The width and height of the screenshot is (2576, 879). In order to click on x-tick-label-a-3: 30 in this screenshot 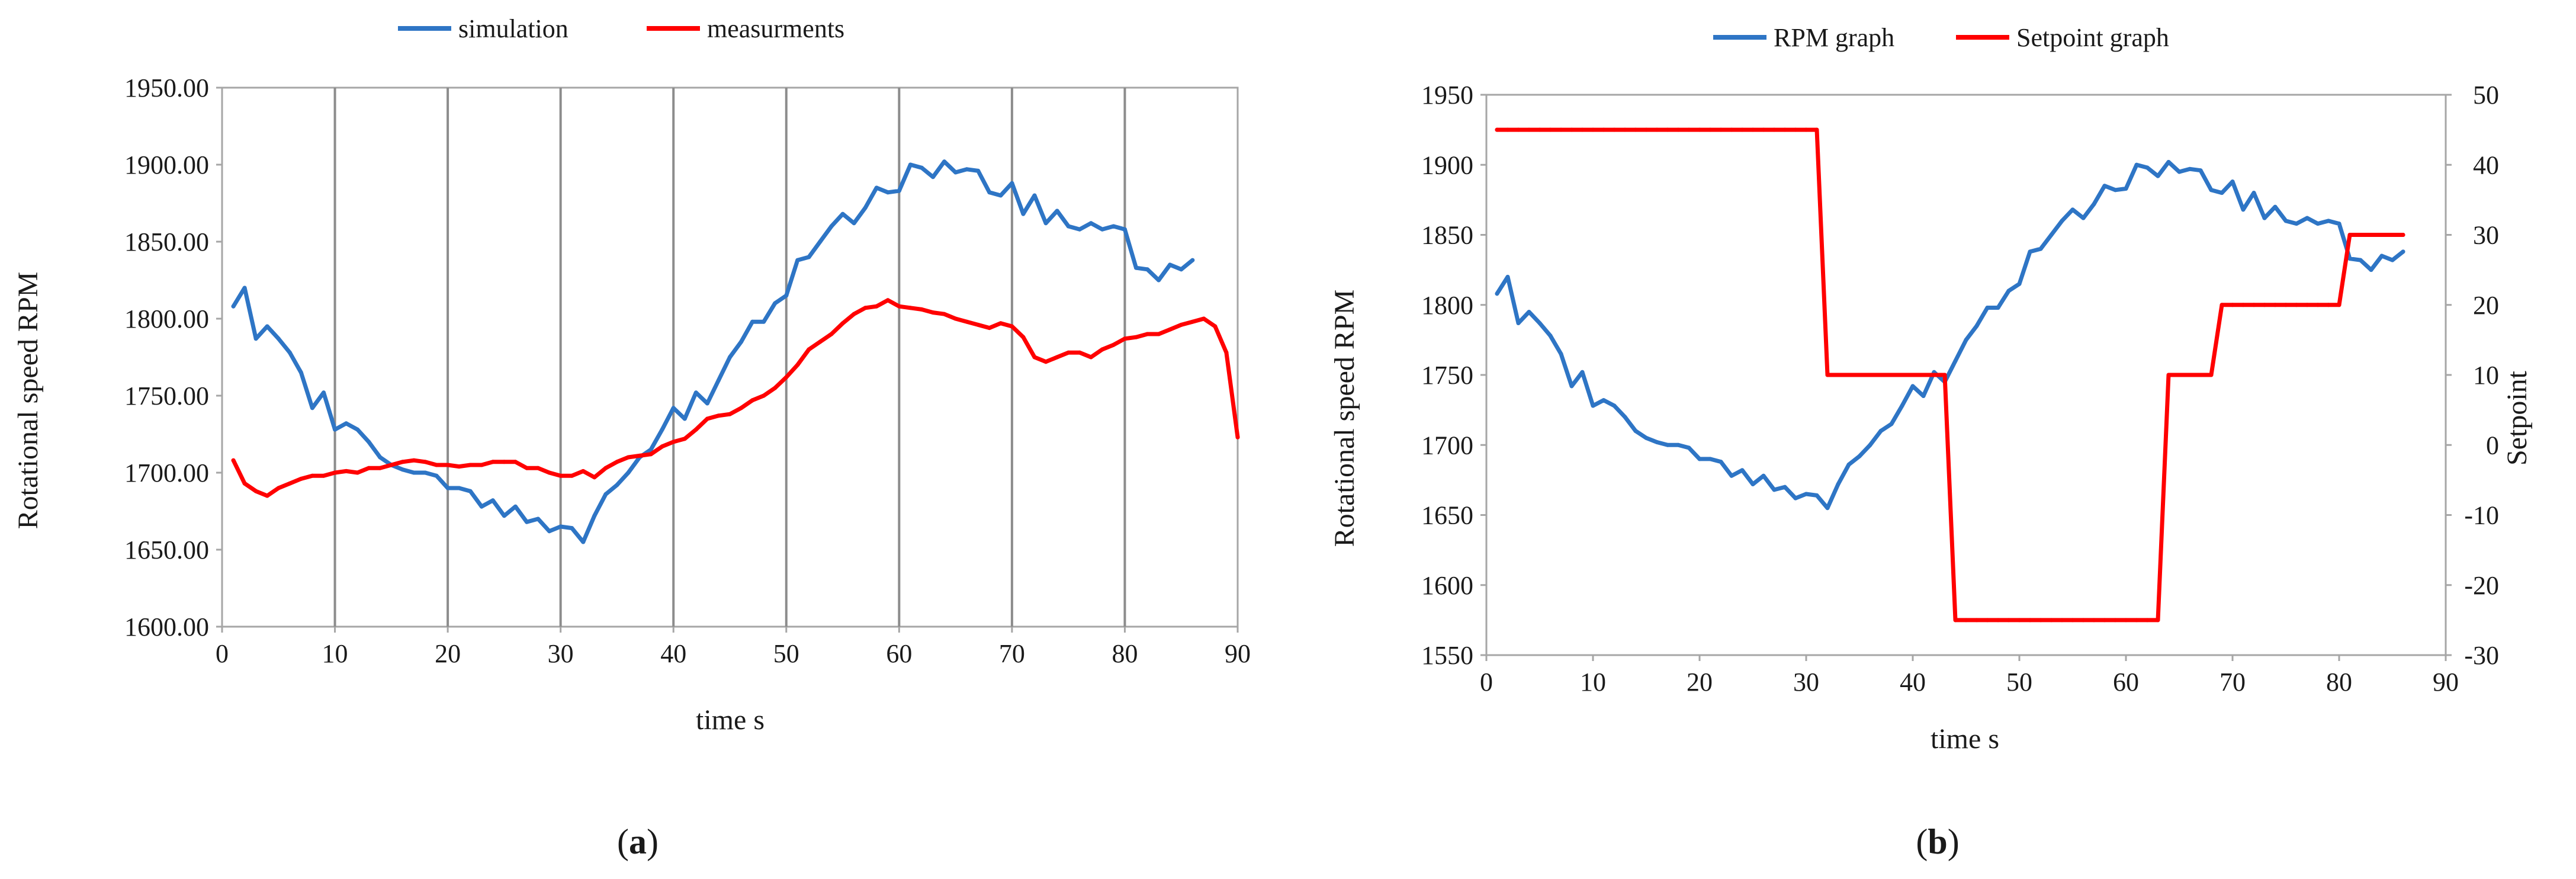, I will do `click(561, 653)`.